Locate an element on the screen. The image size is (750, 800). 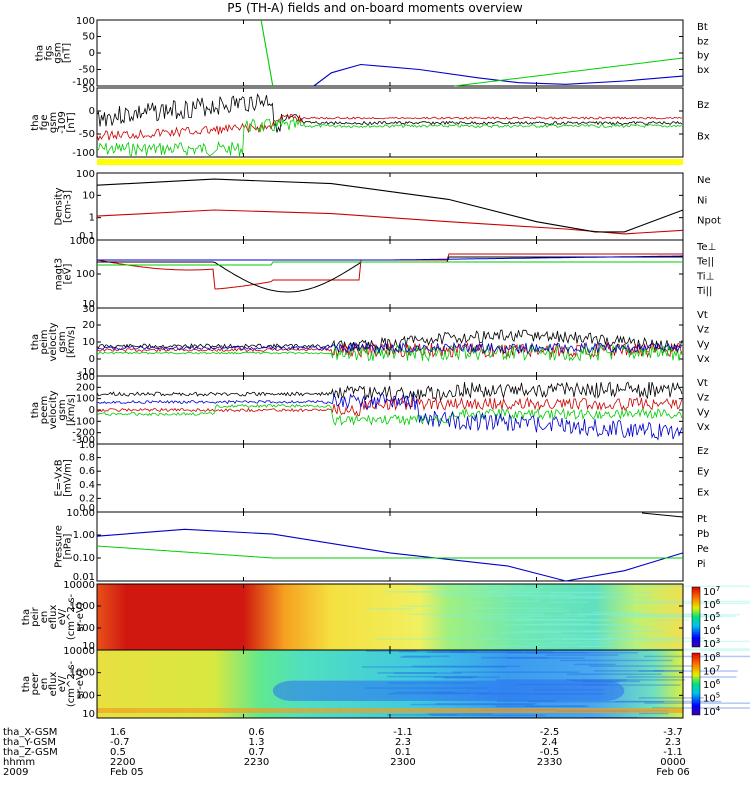
series-line-Bz is located at coordinates (389, 127).